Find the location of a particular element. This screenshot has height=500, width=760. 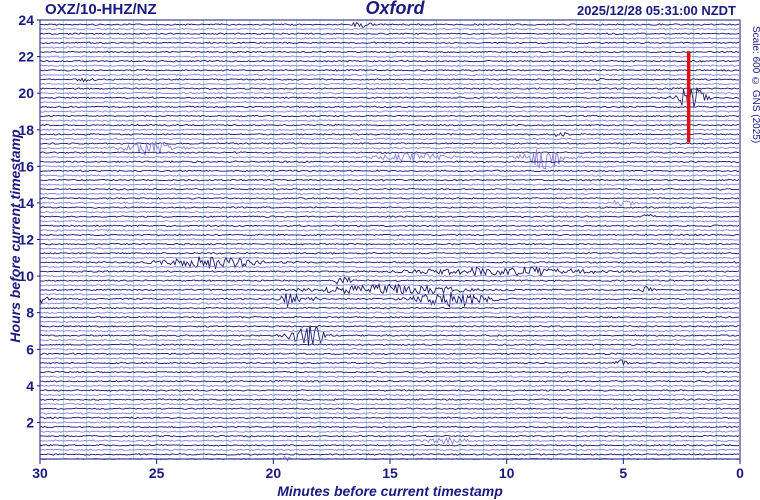

y-tick-label: 16 is located at coordinates (26, 166).